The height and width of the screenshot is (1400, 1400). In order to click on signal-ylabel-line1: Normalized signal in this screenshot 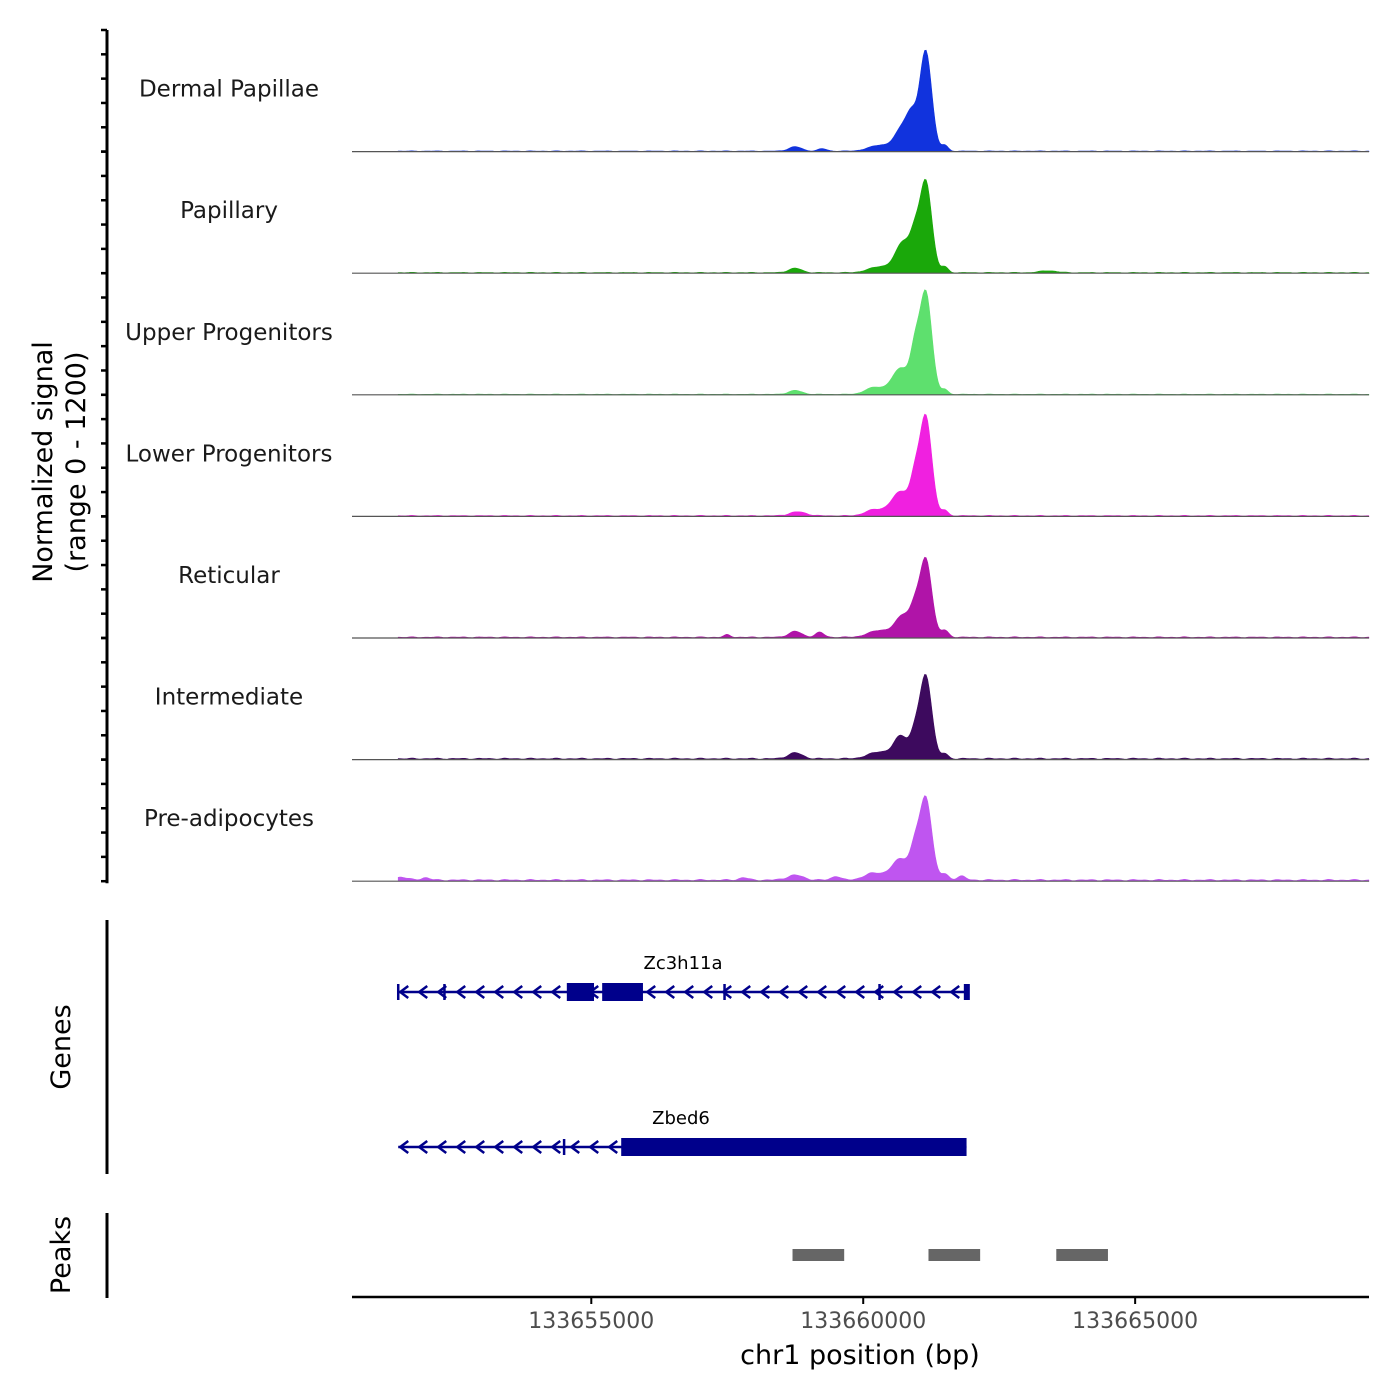, I will do `click(43, 462)`.